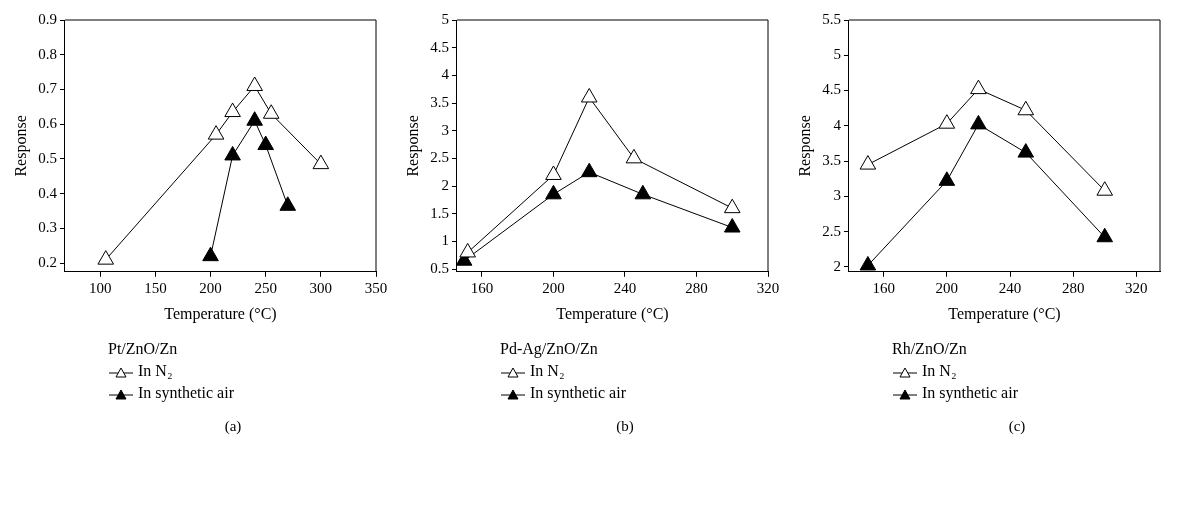  What do you see at coordinates (143, 349) in the screenshot?
I see `legend-title: Pt/ZnO/Zn` at bounding box center [143, 349].